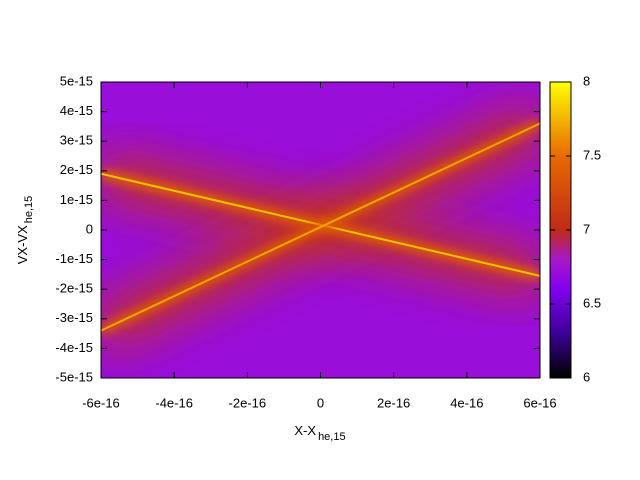 The width and height of the screenshot is (640, 480). What do you see at coordinates (592, 302) in the screenshot?
I see `colorbar-tick-label: 6.5` at bounding box center [592, 302].